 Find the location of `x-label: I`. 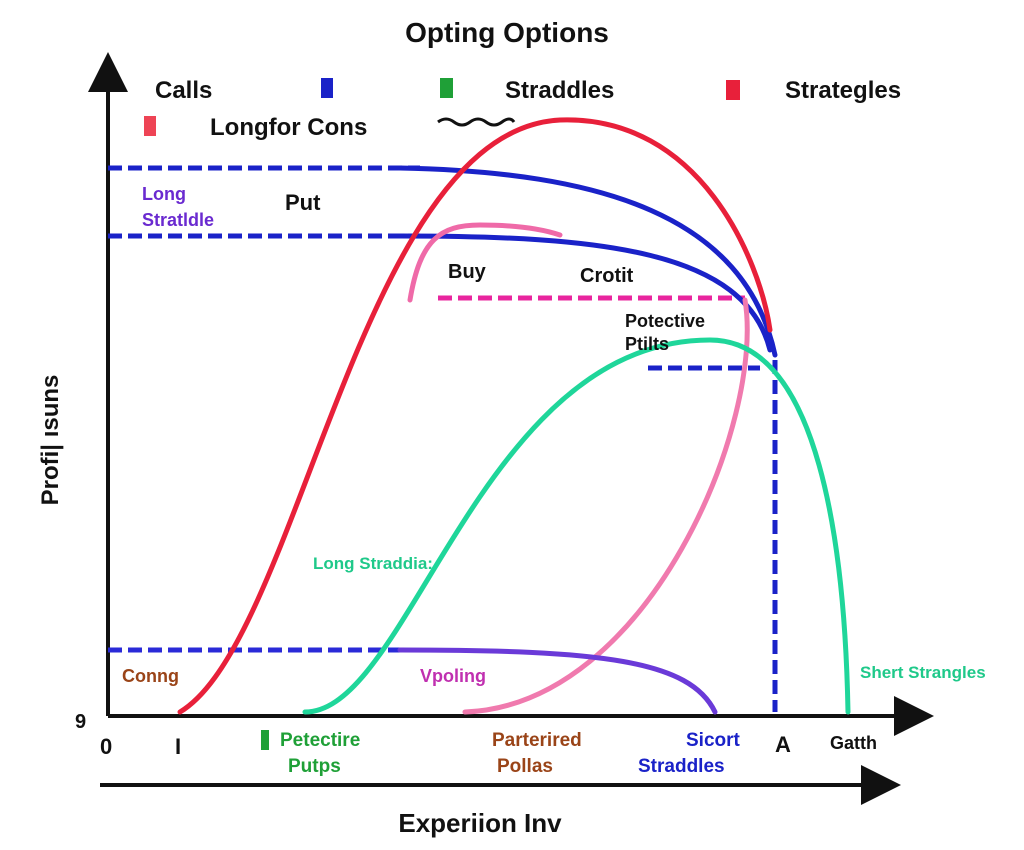

x-label: I is located at coordinates (178, 746).